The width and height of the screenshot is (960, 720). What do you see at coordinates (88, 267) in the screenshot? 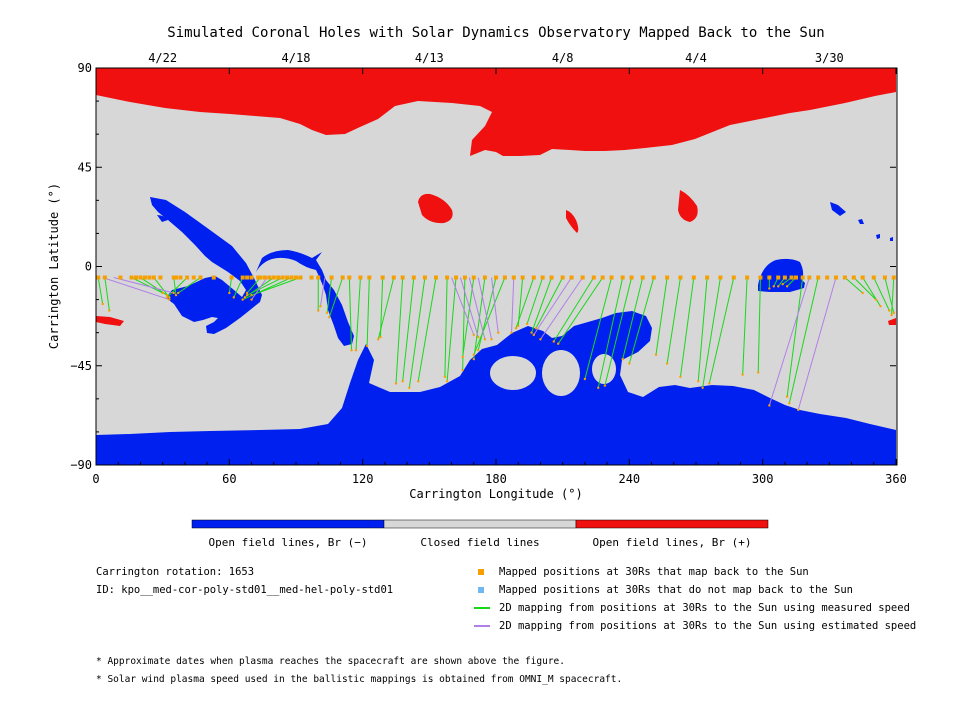
I see `y-tick-label: 0` at bounding box center [88, 267].